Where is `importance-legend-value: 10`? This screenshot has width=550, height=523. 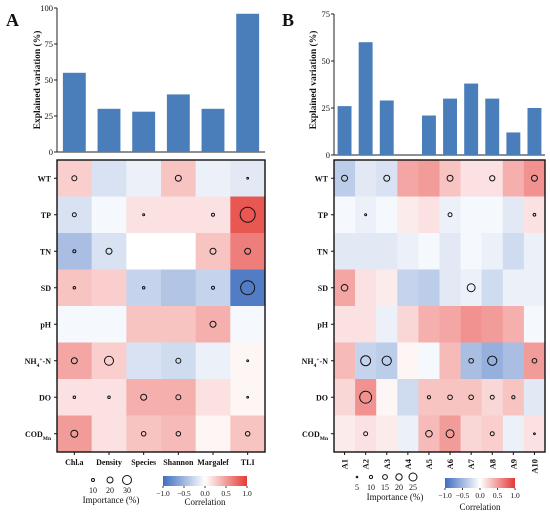
importance-legend-value: 10 is located at coordinates (371, 487).